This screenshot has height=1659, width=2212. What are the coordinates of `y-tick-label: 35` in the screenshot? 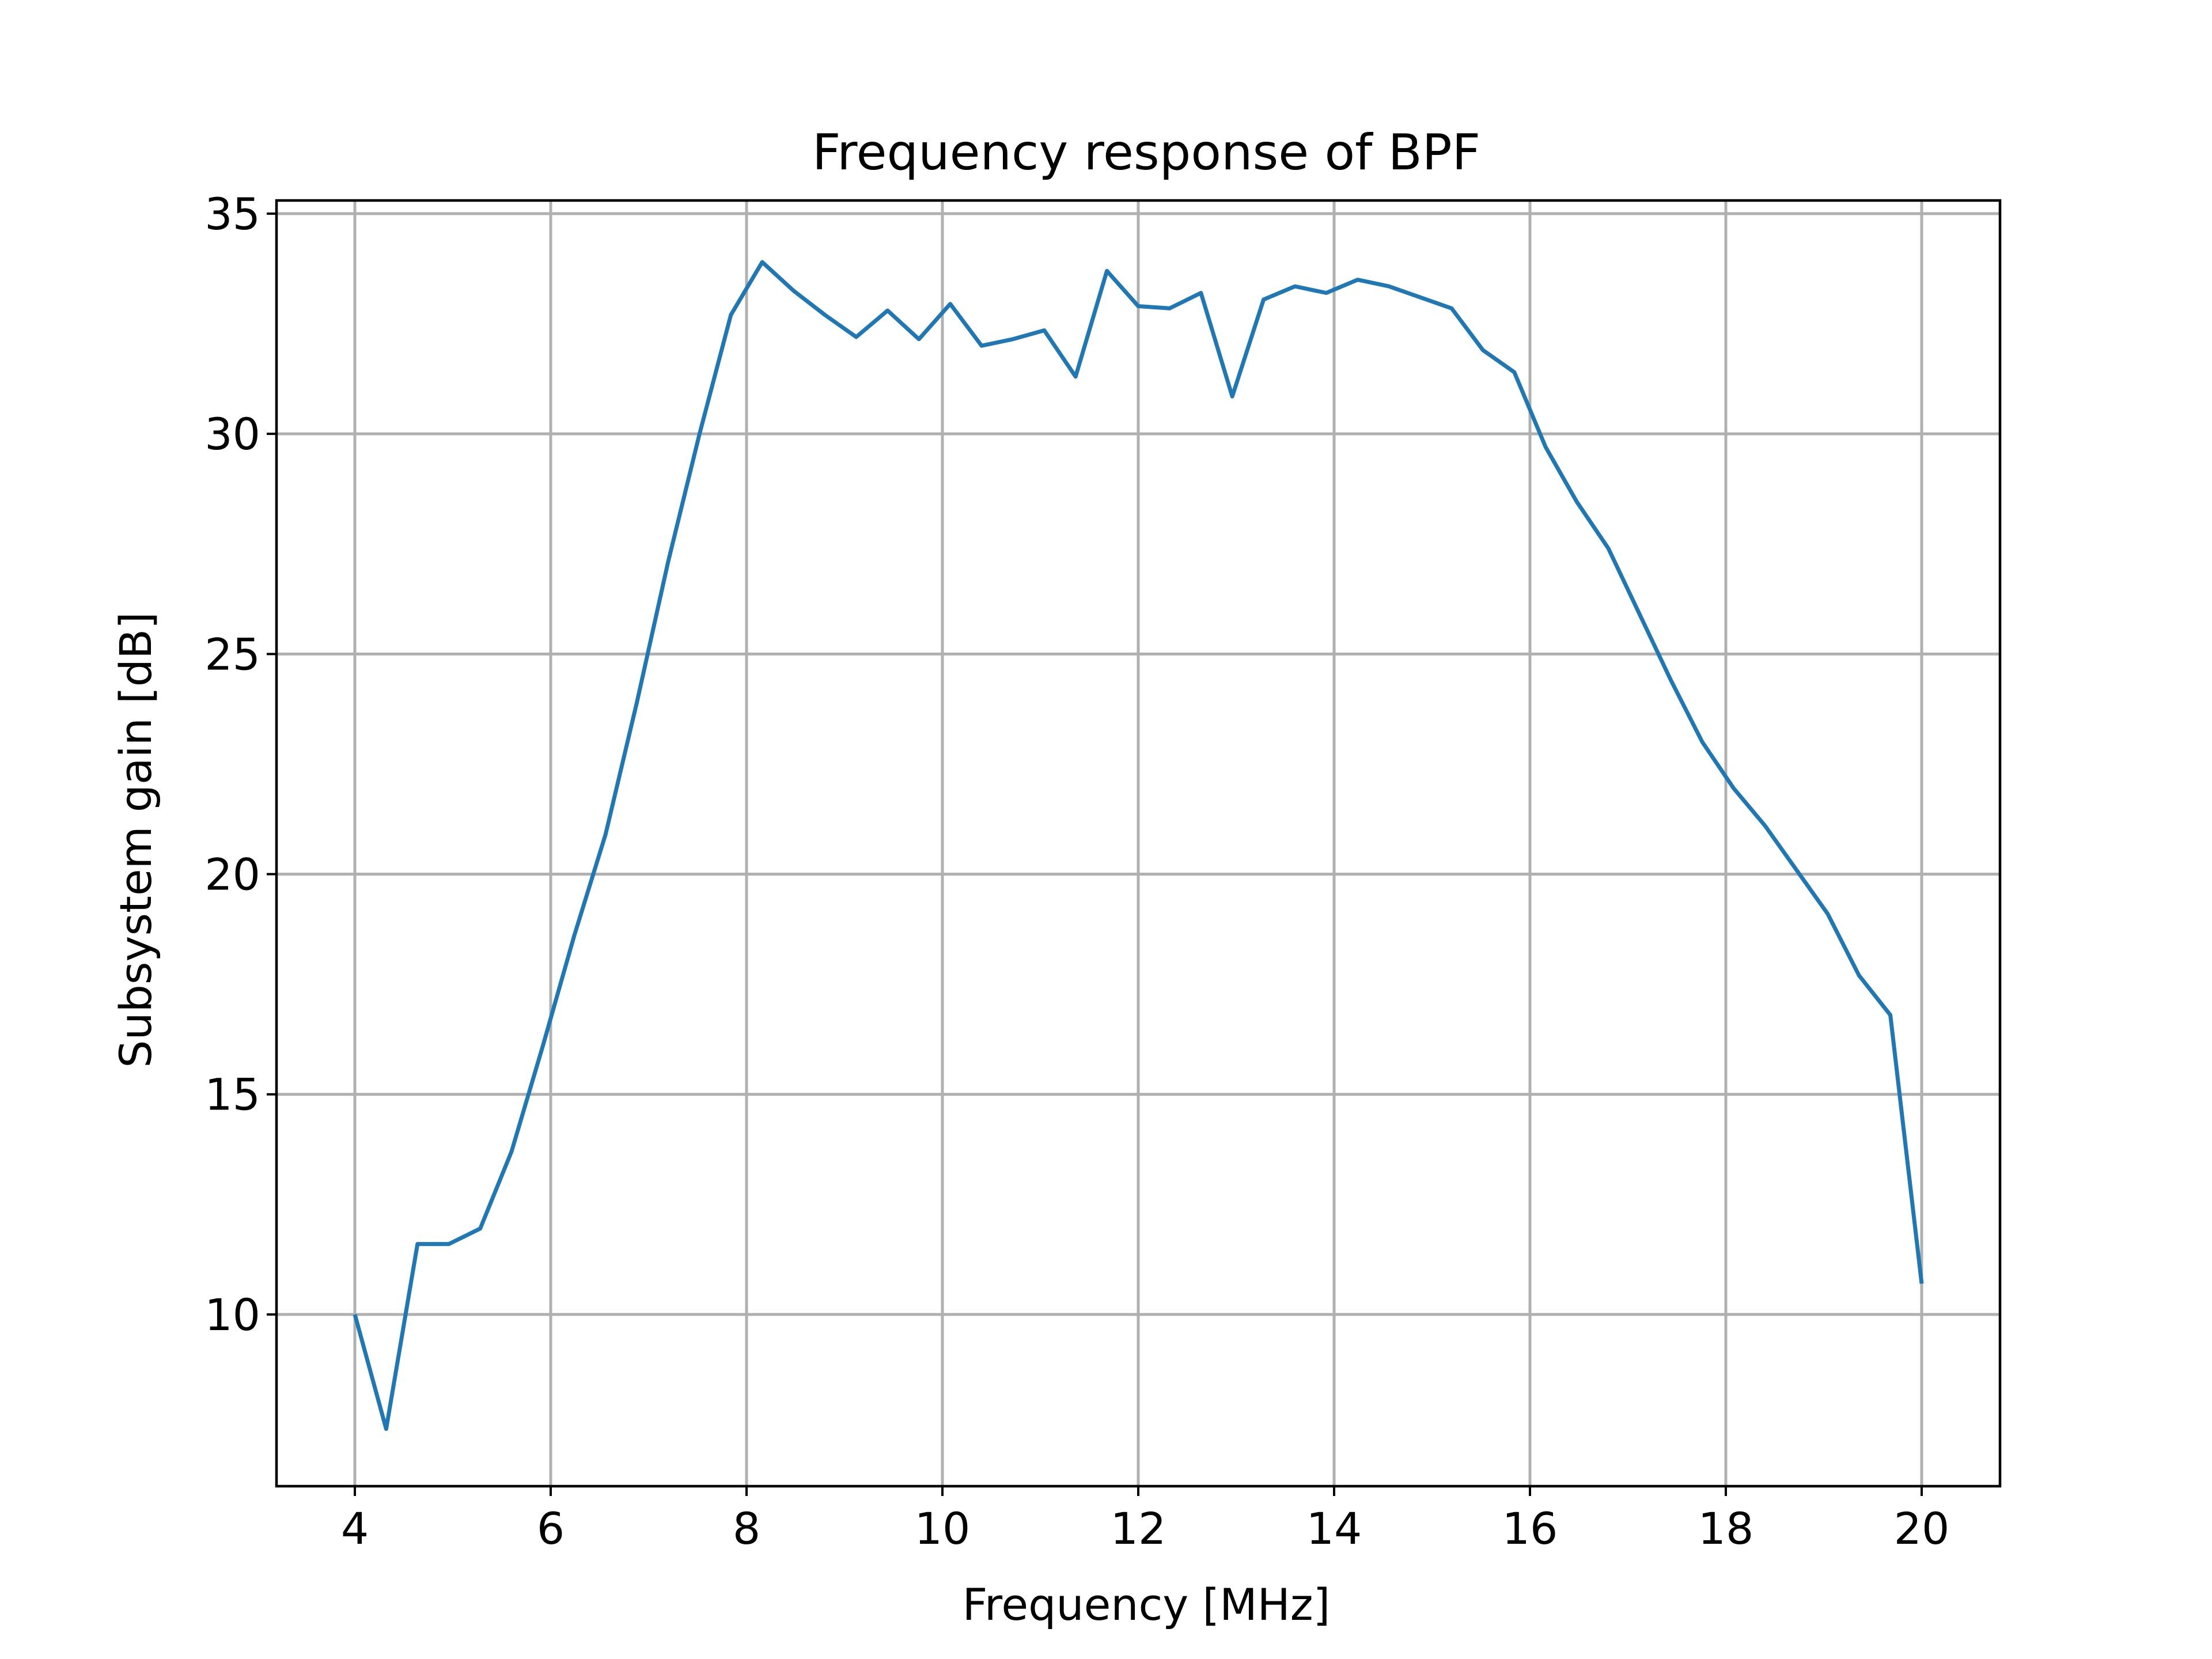 It's located at (232, 214).